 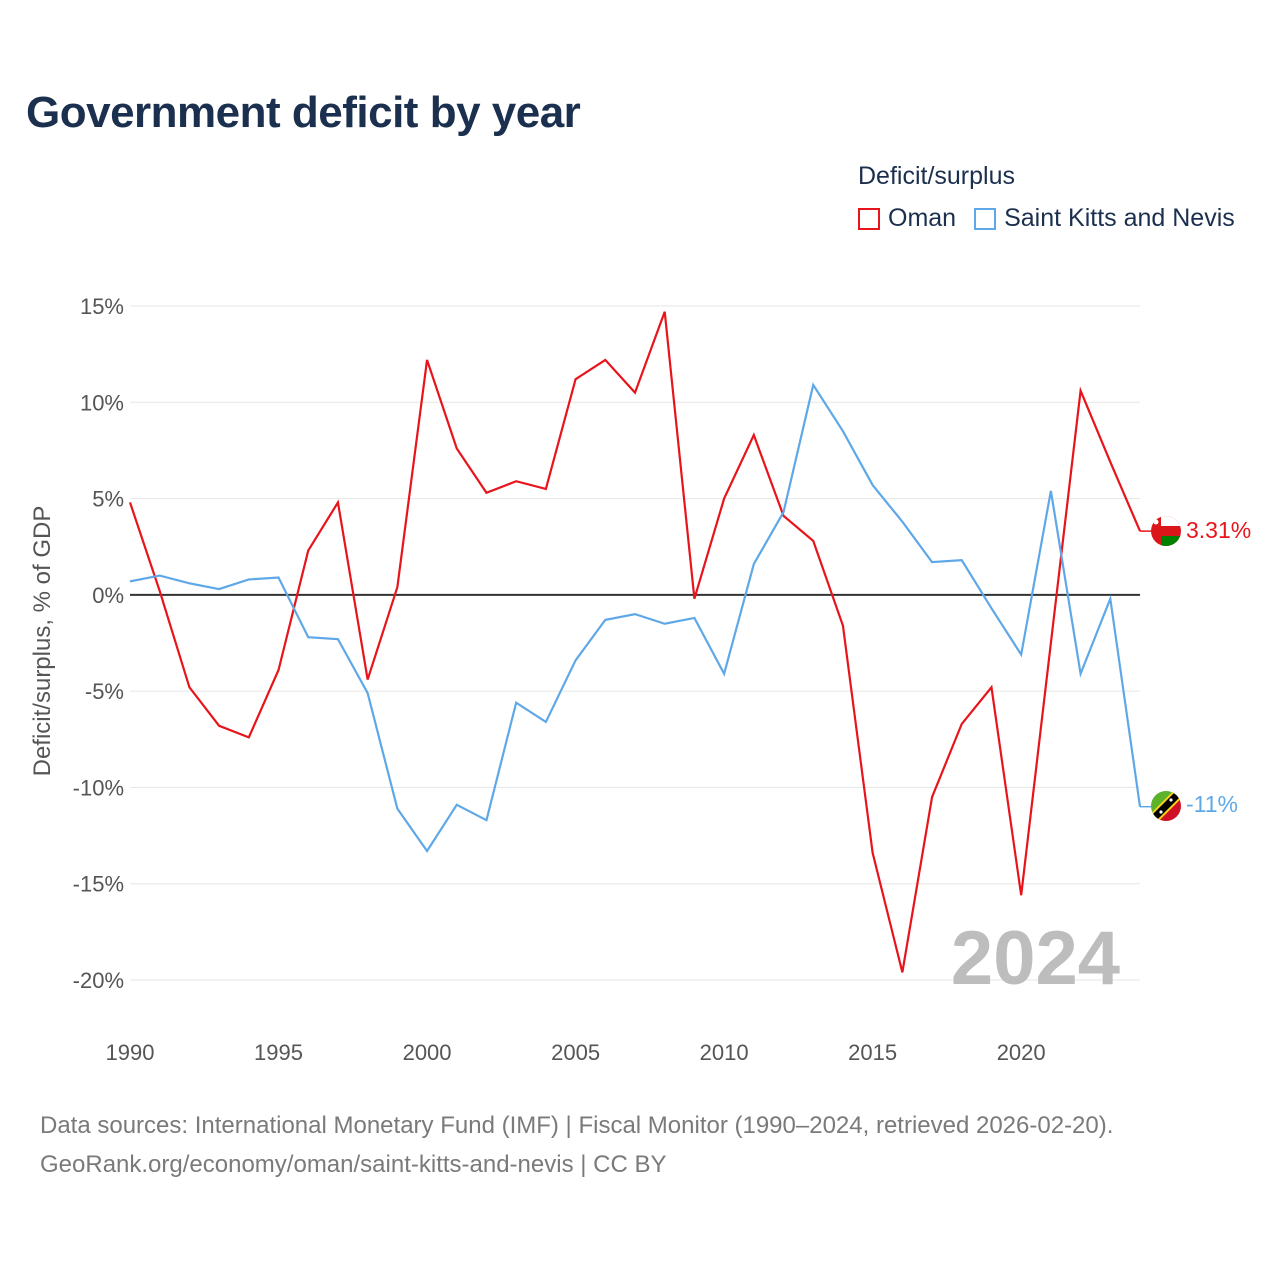 What do you see at coordinates (108, 499) in the screenshot?
I see `y-tick-label: 5%` at bounding box center [108, 499].